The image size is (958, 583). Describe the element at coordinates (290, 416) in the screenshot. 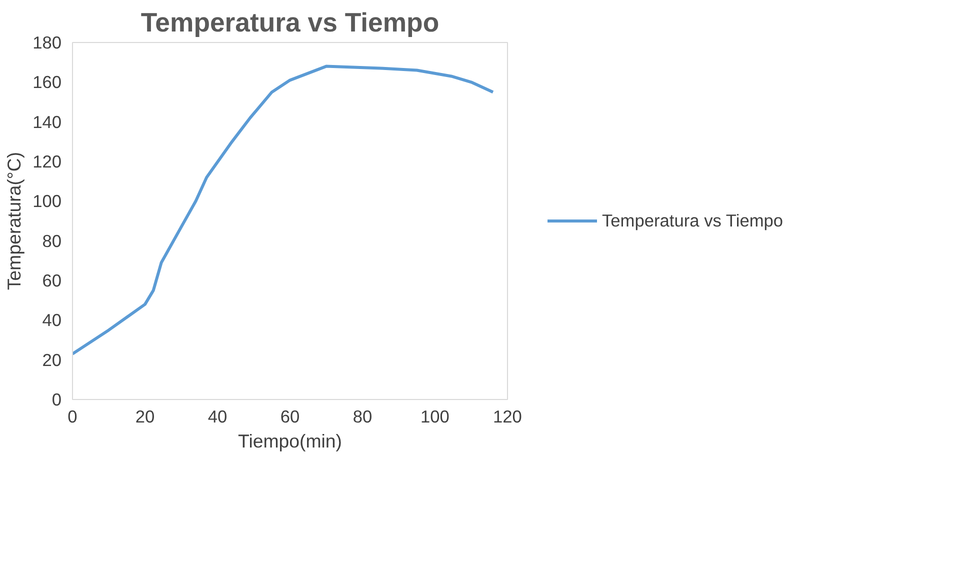

I see `x-tick-label: 60` at that location.